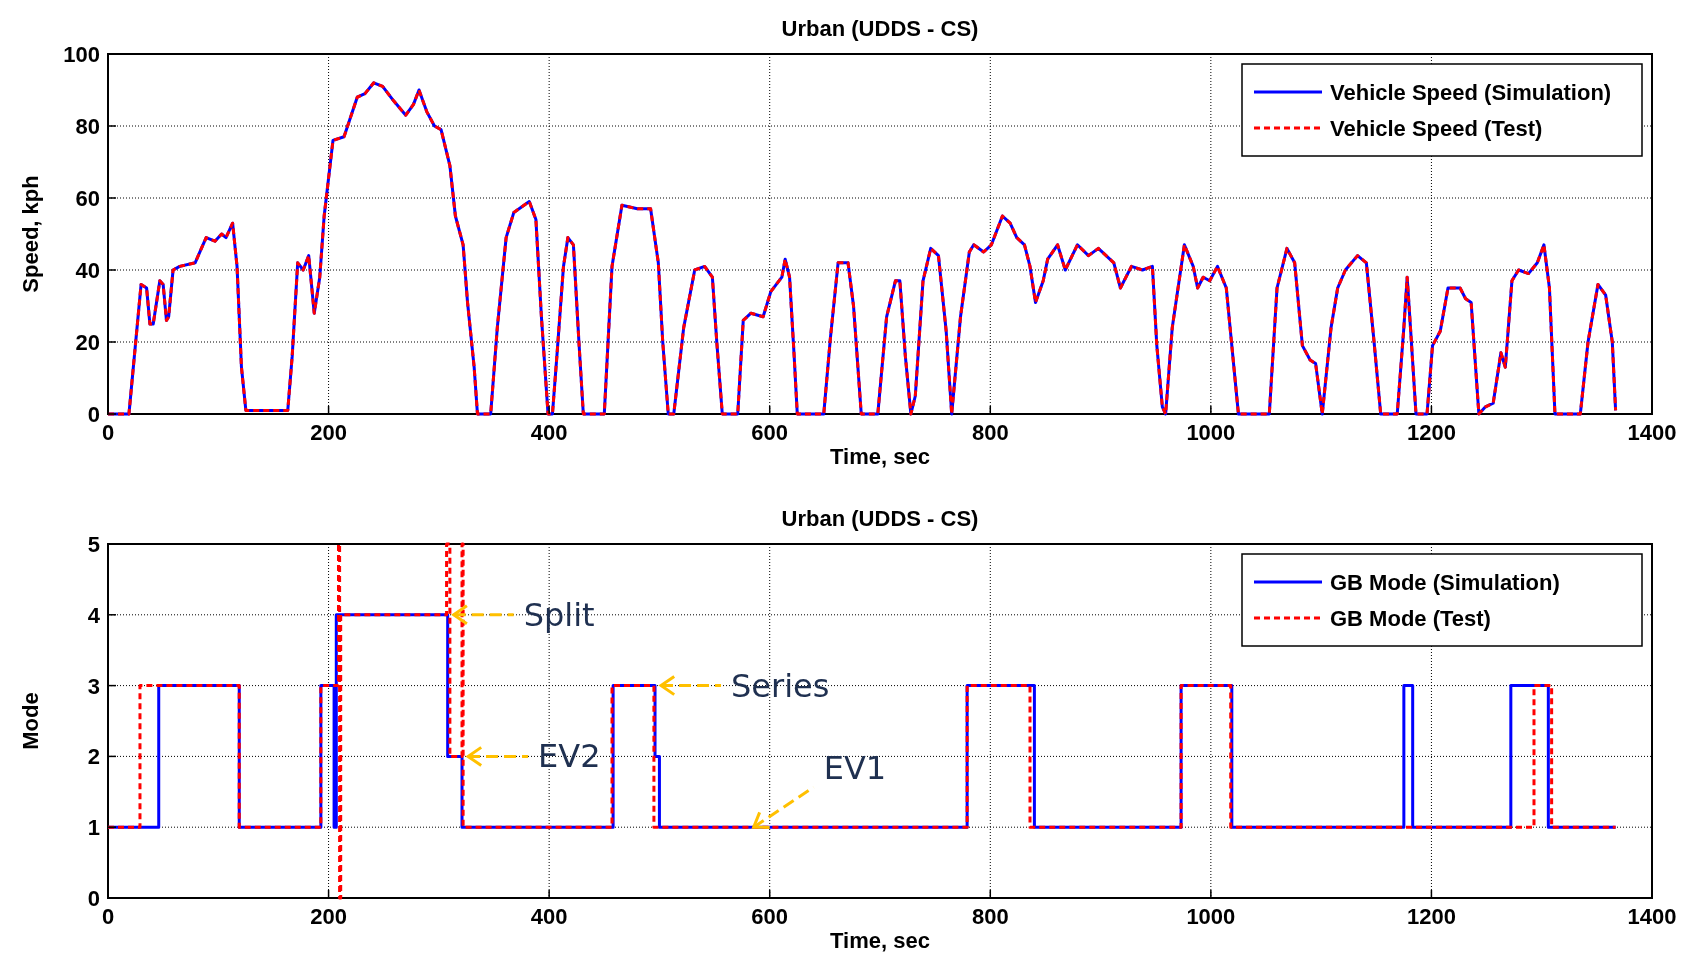  What do you see at coordinates (855, 768) in the screenshot?
I see `annotation: EV1` at bounding box center [855, 768].